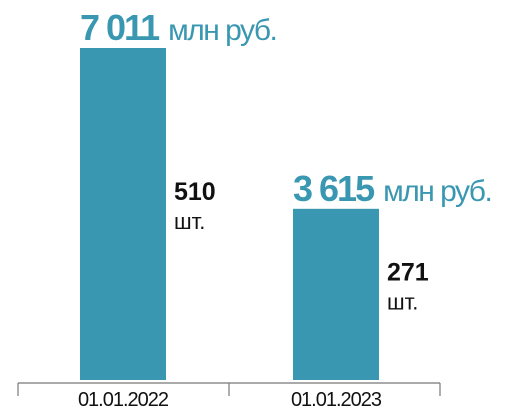 This screenshot has height=411, width=510. Describe the element at coordinates (195, 192) in the screenshot. I see `count-label: 510` at that location.